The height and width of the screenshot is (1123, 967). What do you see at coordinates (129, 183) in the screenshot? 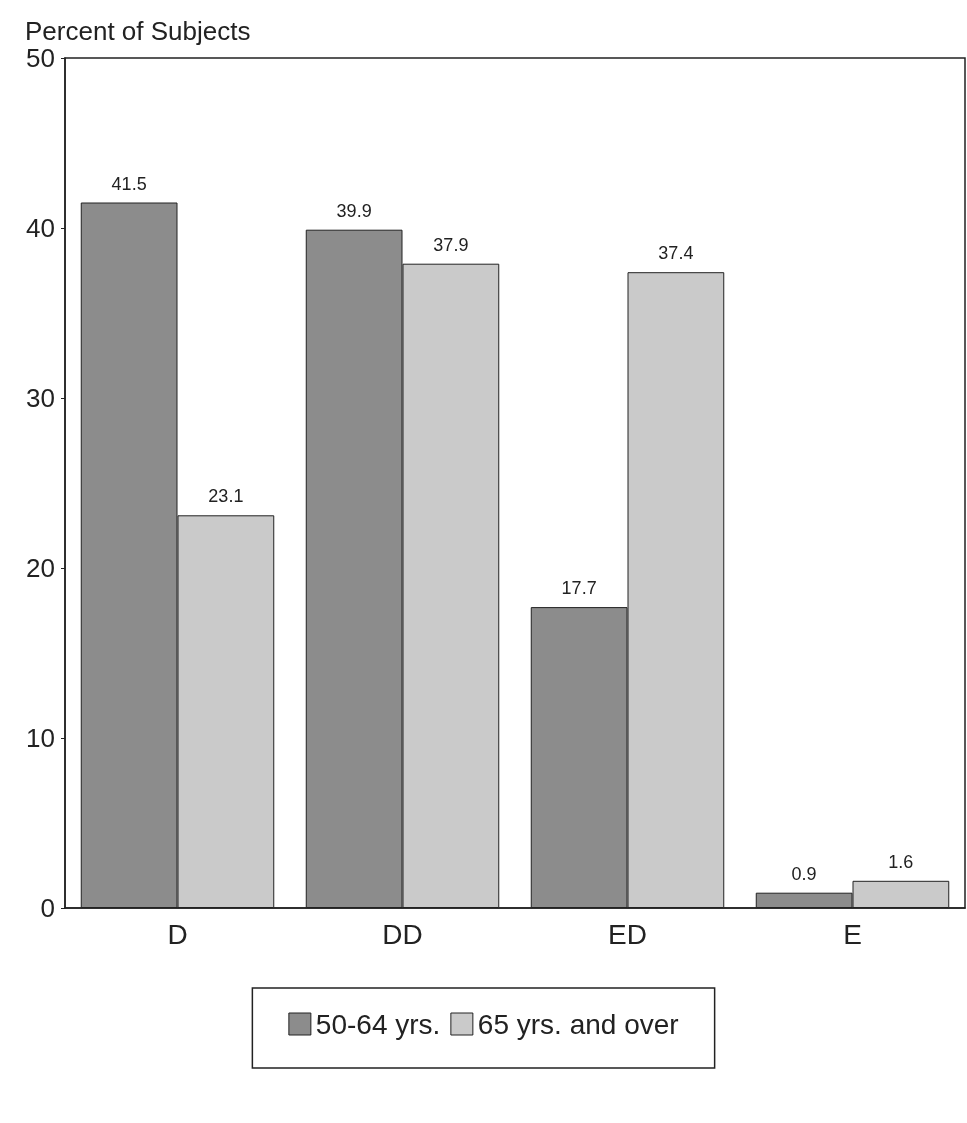
I see `data-label: 41.5` at bounding box center [129, 183].